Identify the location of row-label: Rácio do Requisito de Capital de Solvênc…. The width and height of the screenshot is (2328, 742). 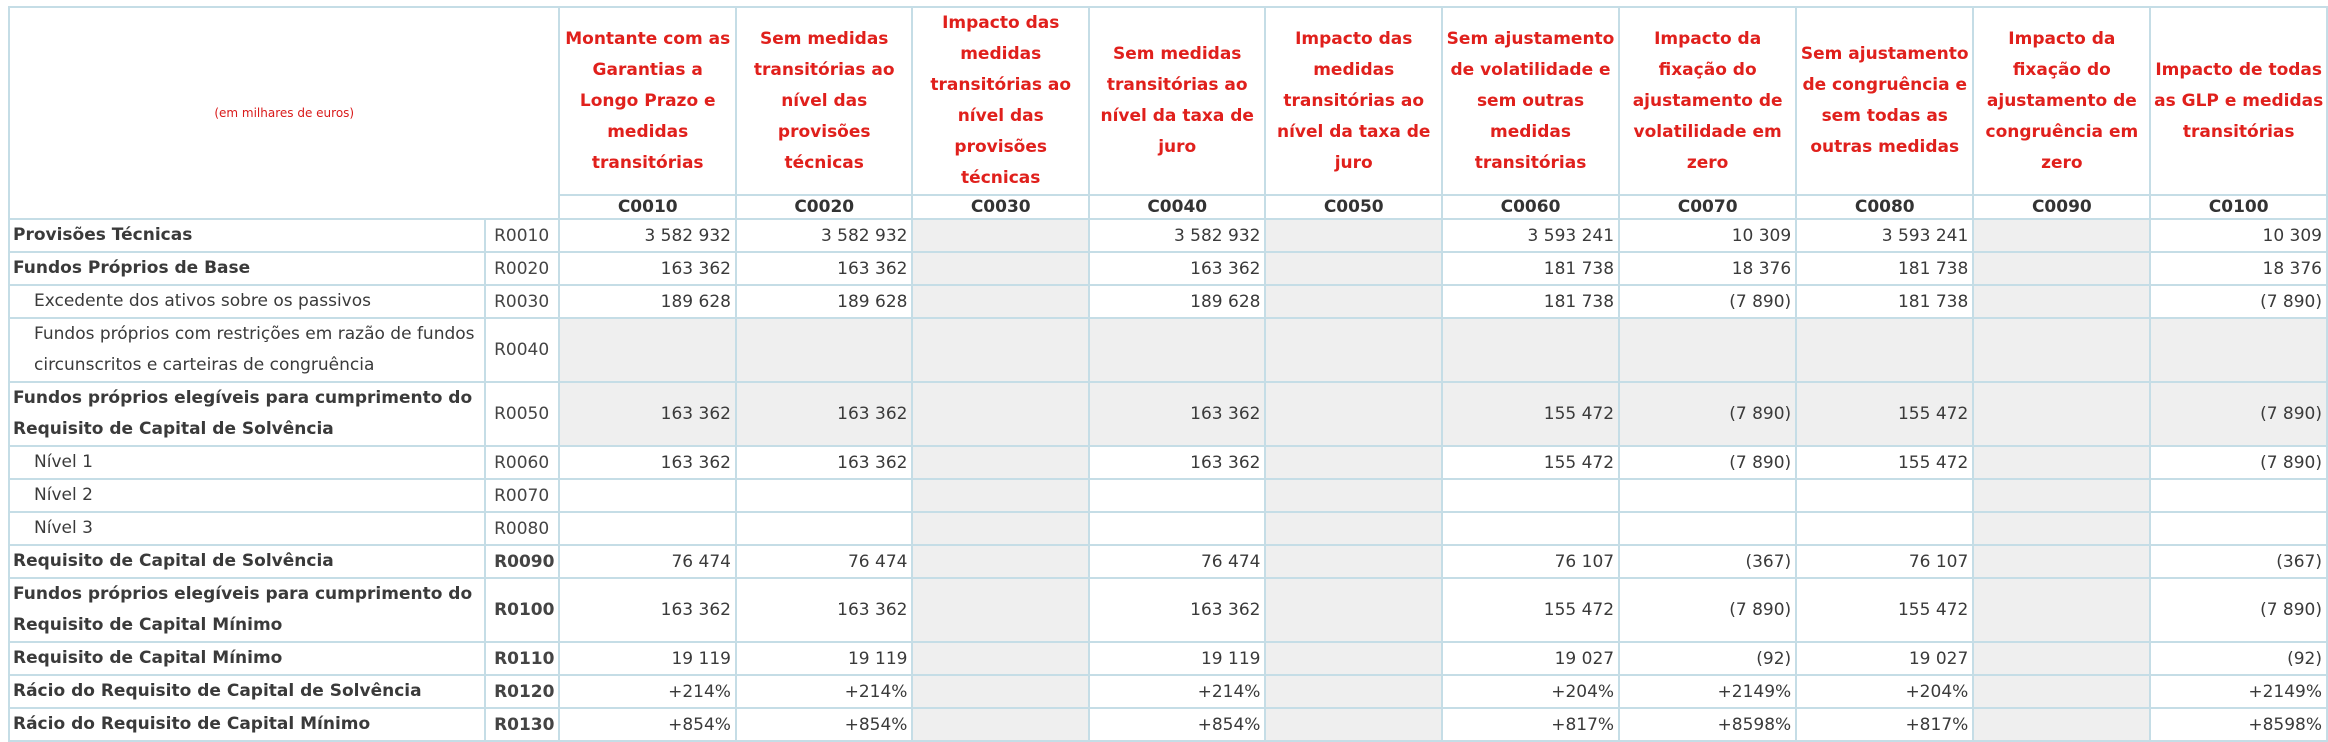
(247, 691).